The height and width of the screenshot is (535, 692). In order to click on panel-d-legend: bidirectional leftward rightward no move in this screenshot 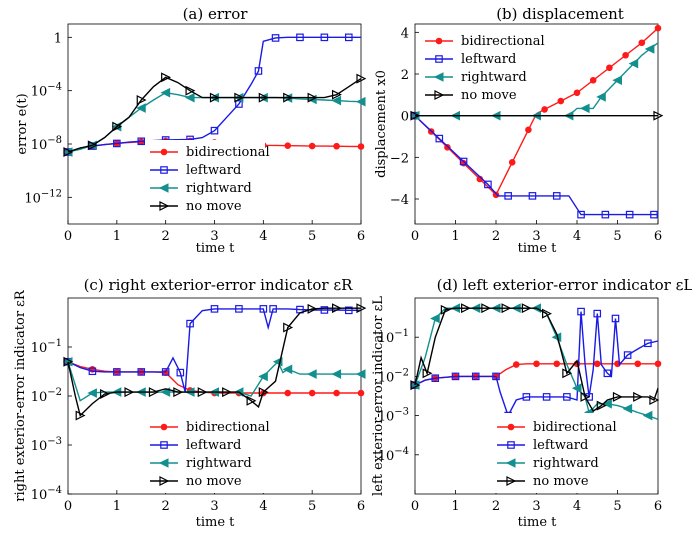, I will do `click(554, 453)`.